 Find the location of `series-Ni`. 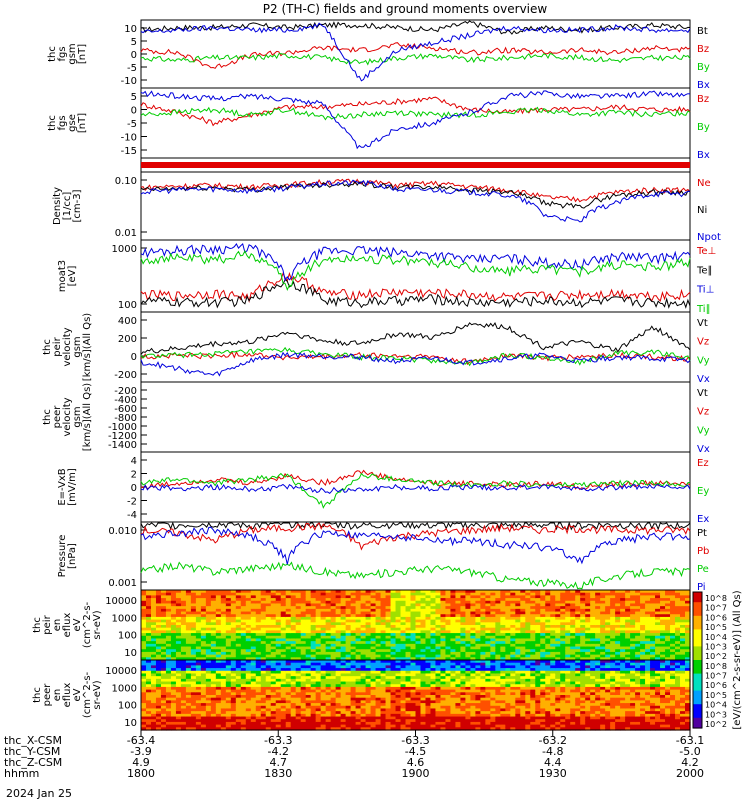

series-Ni is located at coordinates (415, 194).